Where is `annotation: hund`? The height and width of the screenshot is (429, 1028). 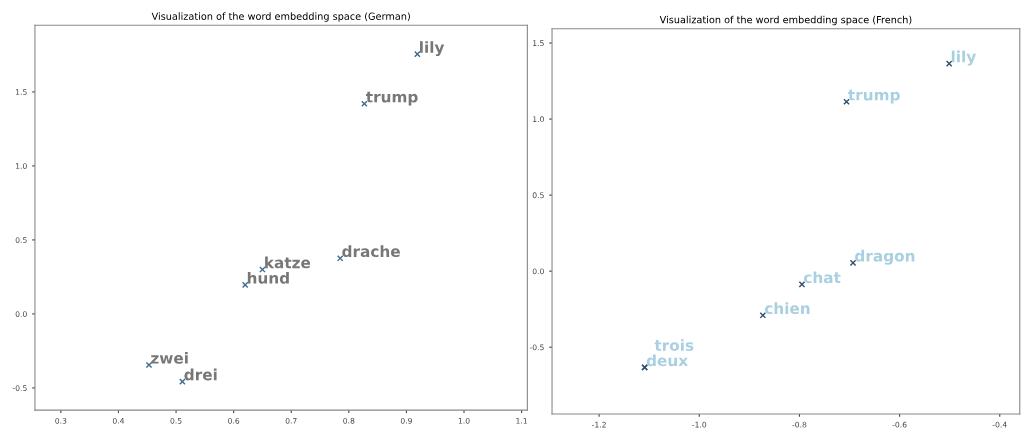
annotation: hund is located at coordinates (268, 277).